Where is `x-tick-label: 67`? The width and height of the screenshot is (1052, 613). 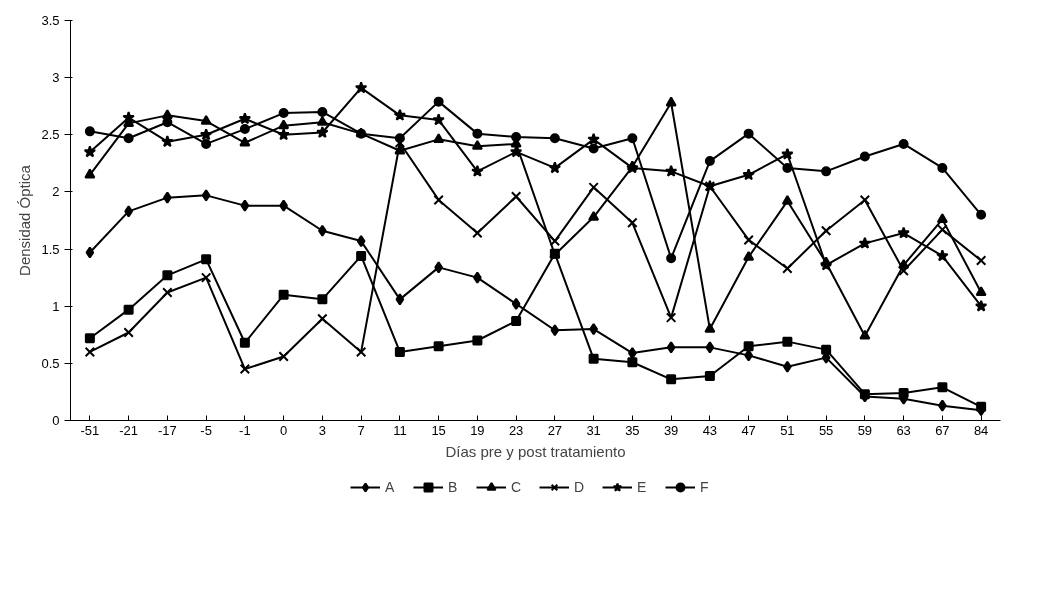
x-tick-label: 67 is located at coordinates (942, 430).